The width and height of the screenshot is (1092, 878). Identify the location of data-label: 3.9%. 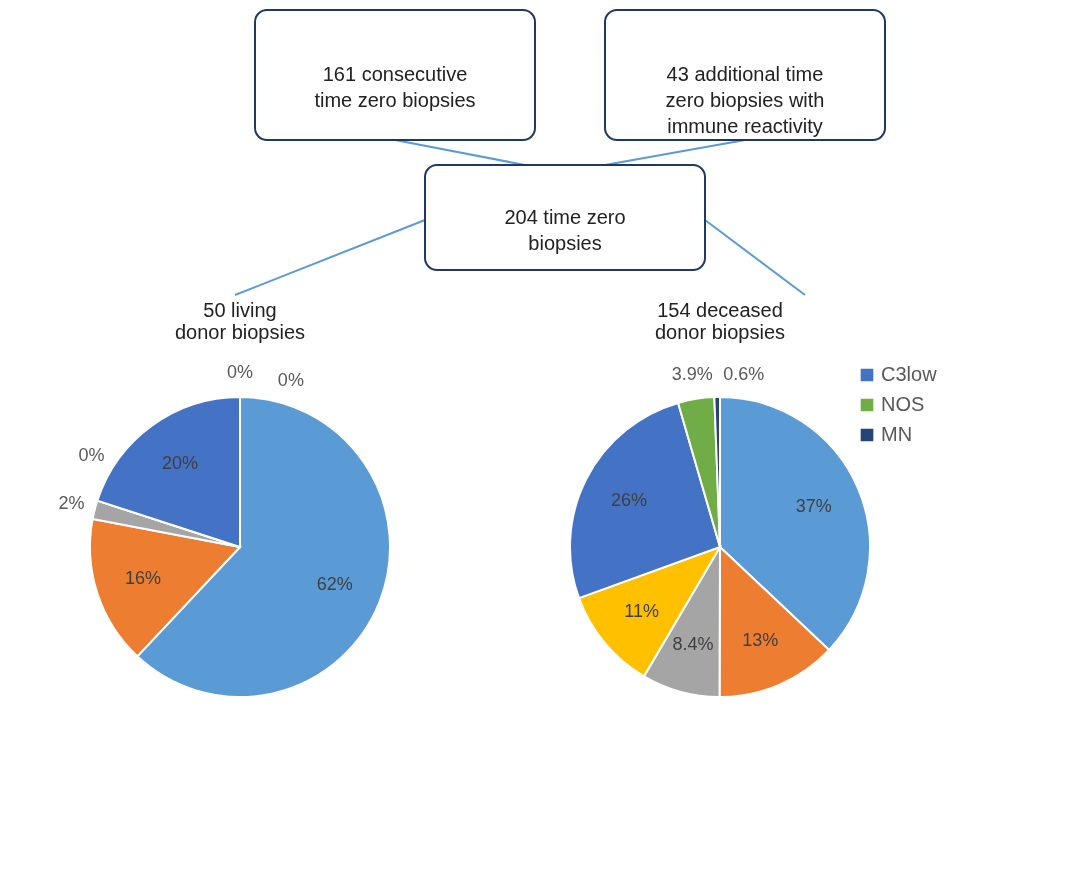
(692, 374).